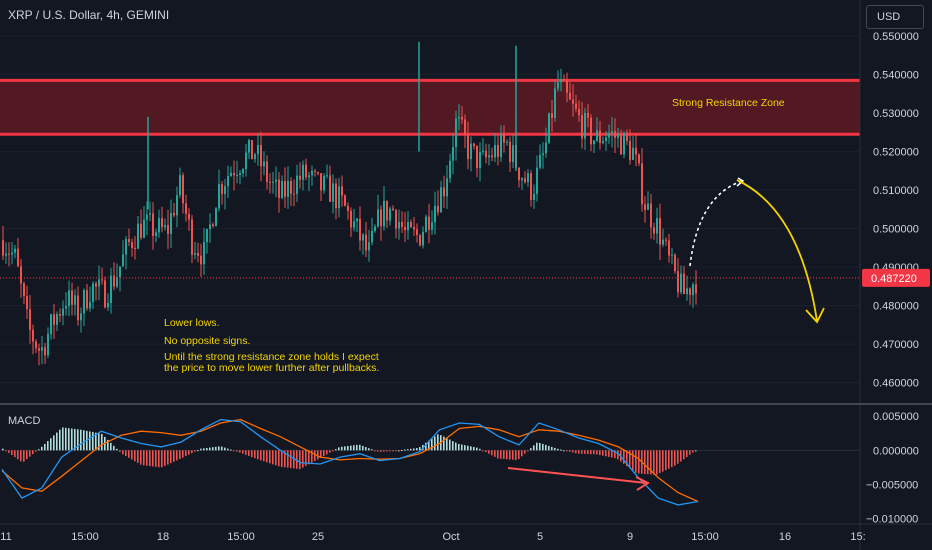  I want to click on currency-button: USD, so click(895, 17).